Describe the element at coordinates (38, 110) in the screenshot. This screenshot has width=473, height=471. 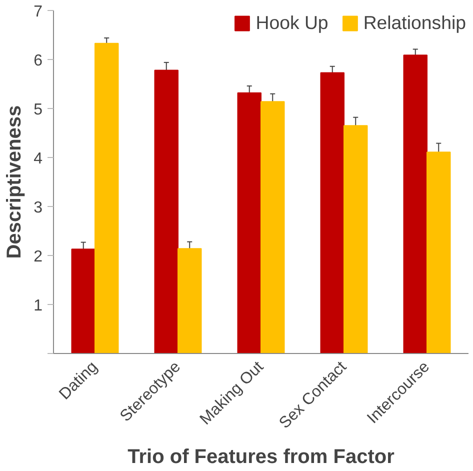
I see `y-tick-label: 5` at that location.